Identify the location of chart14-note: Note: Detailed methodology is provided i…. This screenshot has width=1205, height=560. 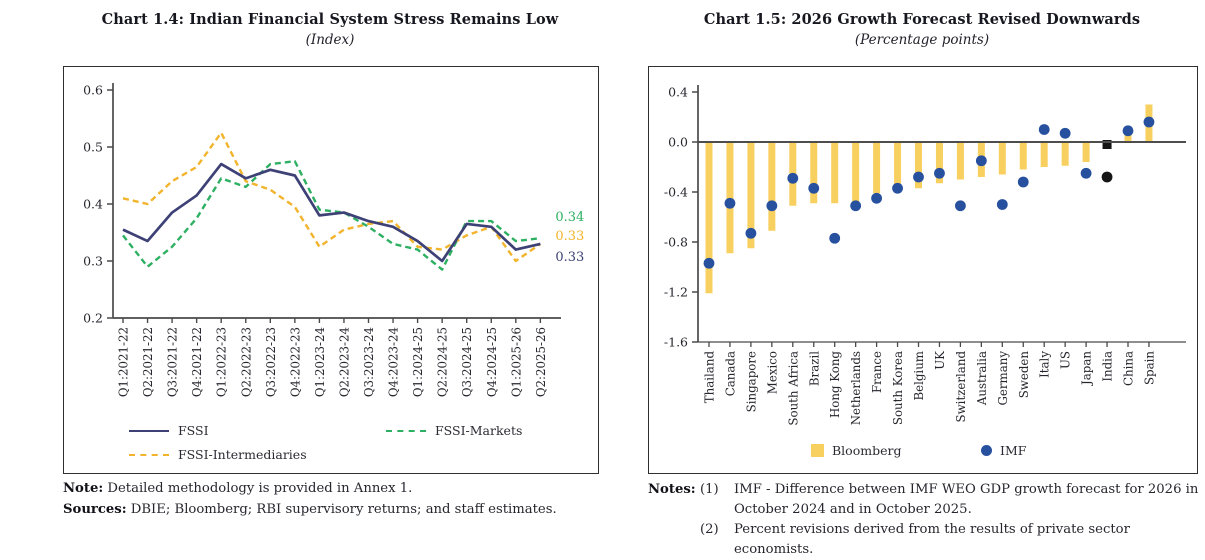
(237, 488).